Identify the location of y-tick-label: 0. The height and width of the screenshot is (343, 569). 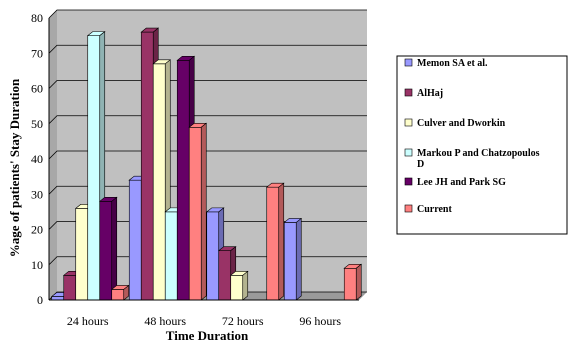
(40, 300).